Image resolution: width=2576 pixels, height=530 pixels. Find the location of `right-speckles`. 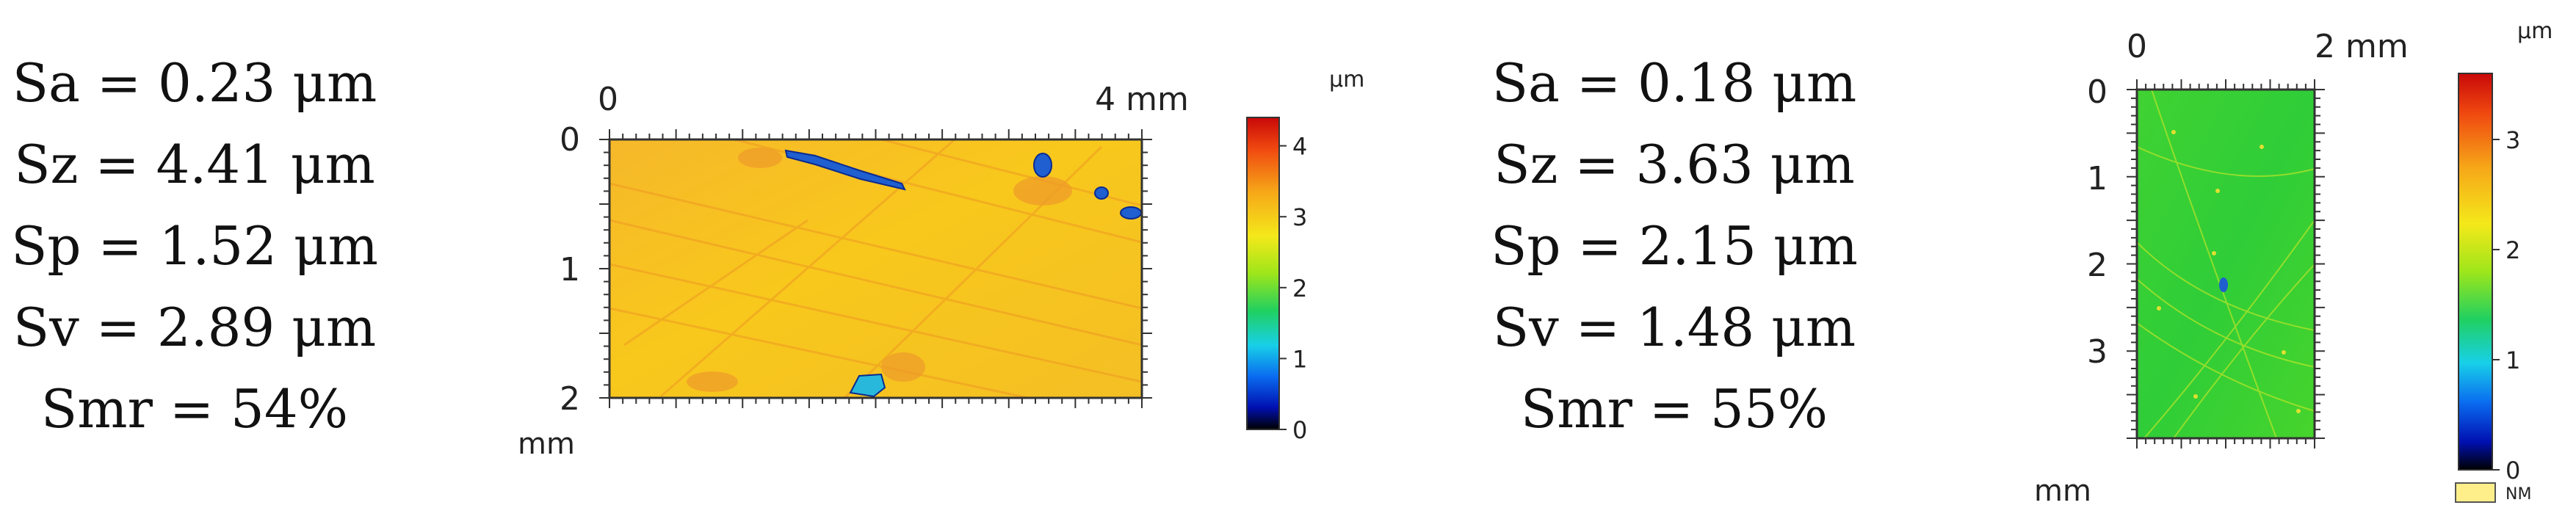

right-speckles is located at coordinates (2229, 271).